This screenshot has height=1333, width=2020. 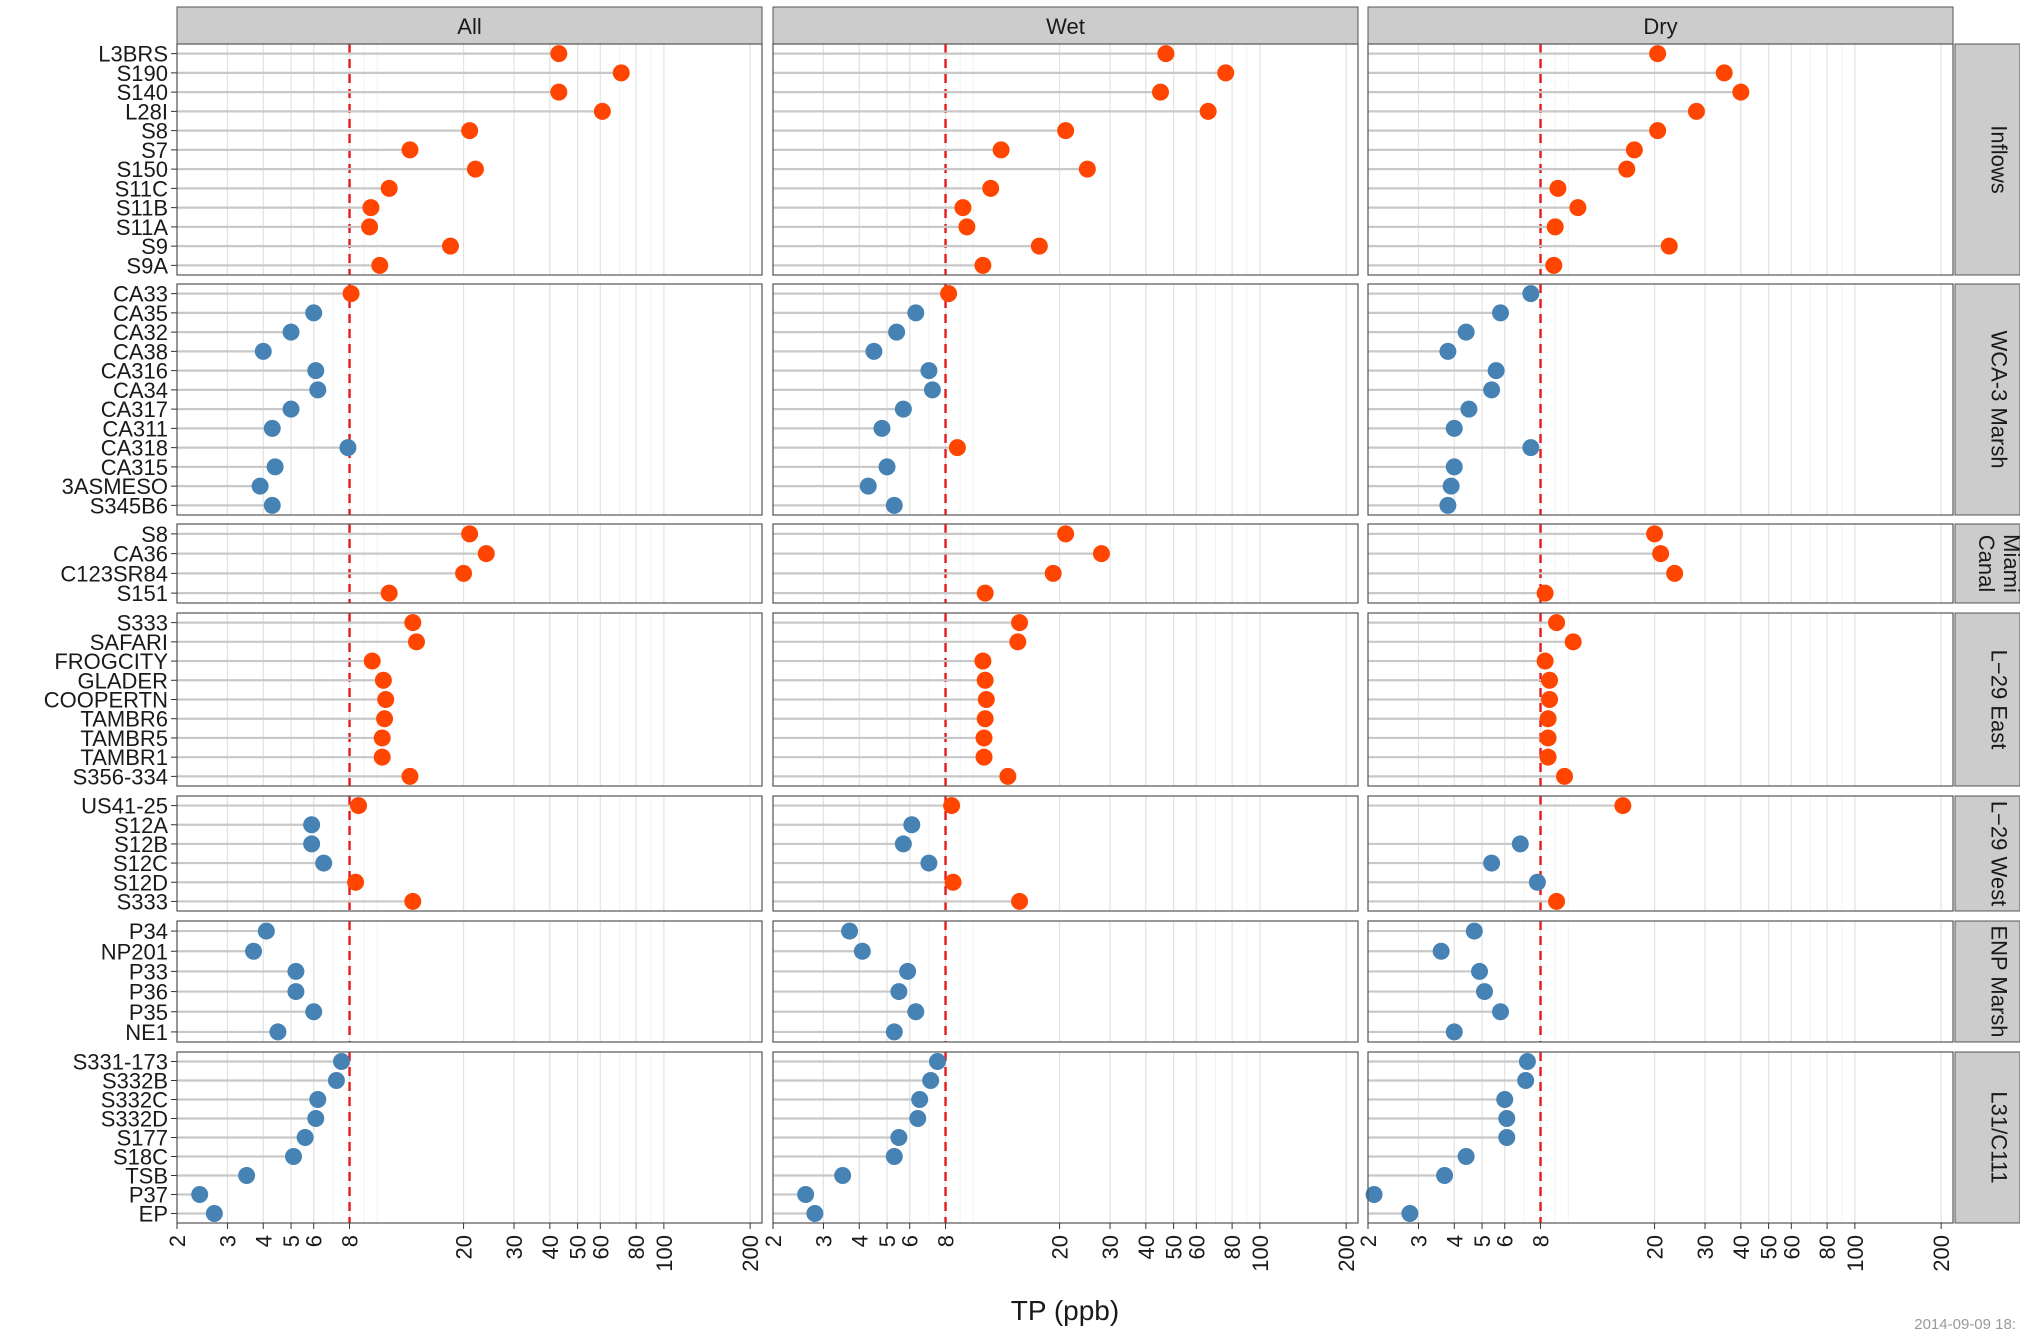 What do you see at coordinates (859, 1241) in the screenshot?
I see `x-tick-label: 4` at bounding box center [859, 1241].